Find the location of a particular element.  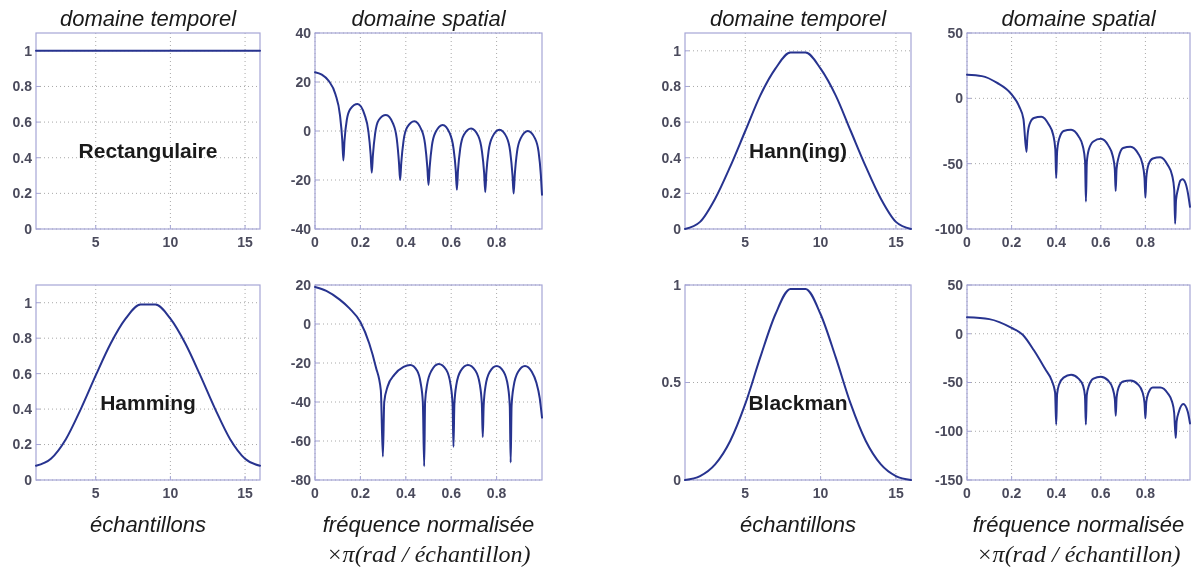

y-tick-label: 40 is located at coordinates (303, 32).